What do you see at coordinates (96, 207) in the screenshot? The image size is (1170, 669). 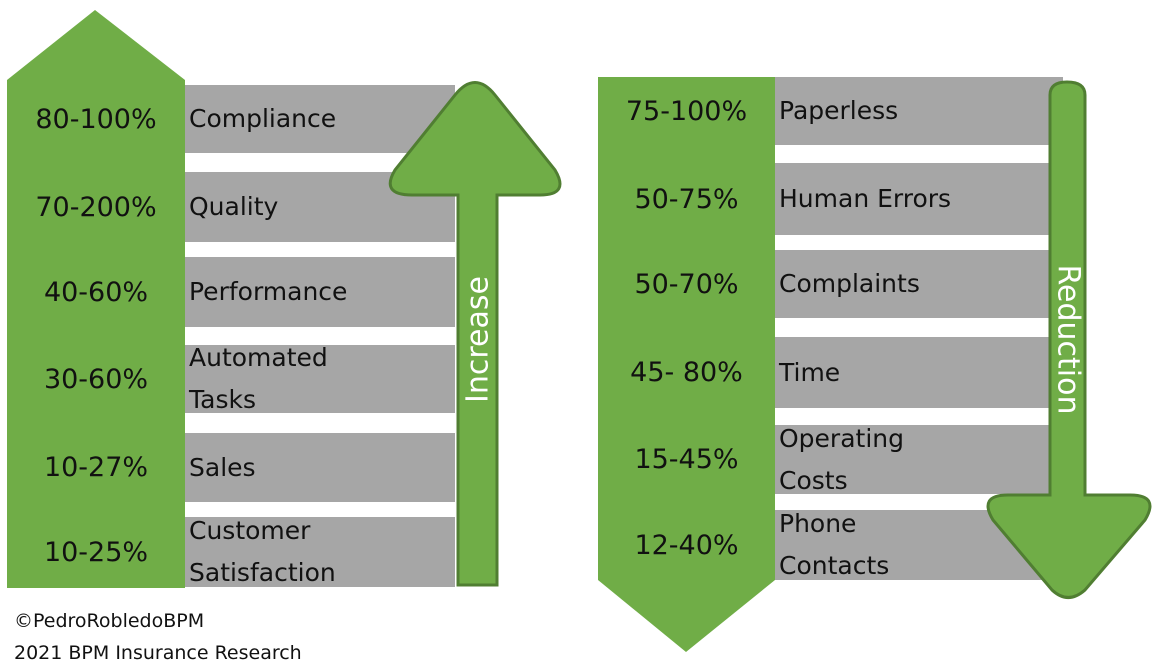 I see `range: 70-200%` at bounding box center [96, 207].